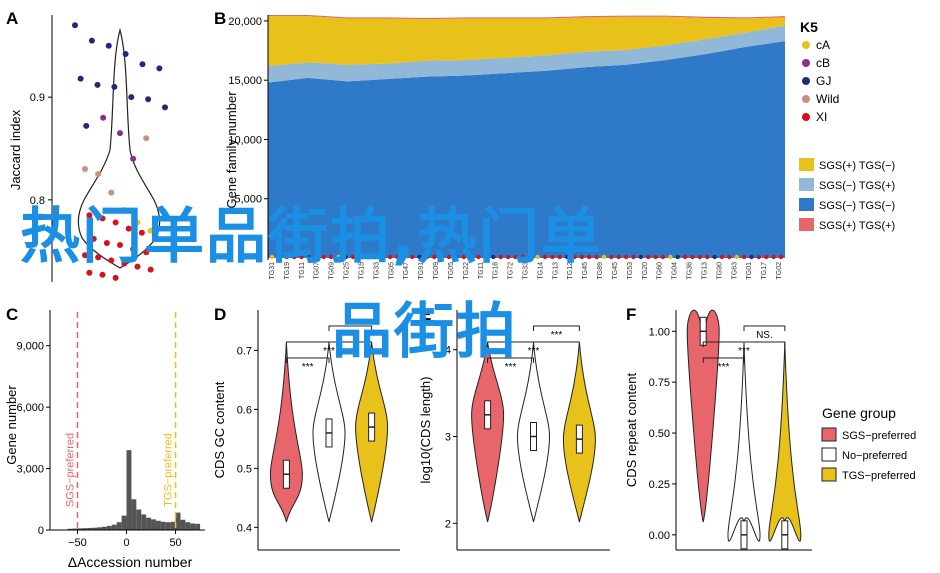 This screenshot has height=573, width=940. What do you see at coordinates (425, 314) in the screenshot?
I see `panel-label-e: E` at bounding box center [425, 314].